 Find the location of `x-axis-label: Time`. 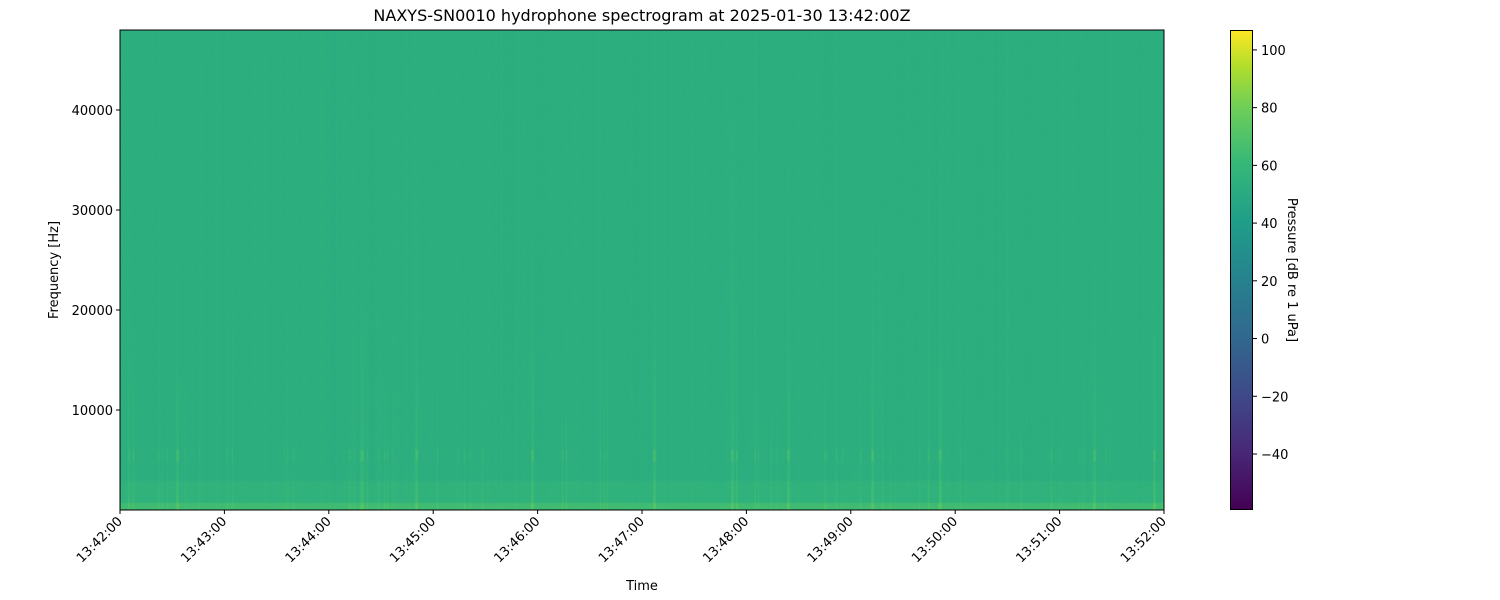

x-axis-label: Time is located at coordinates (641, 586).